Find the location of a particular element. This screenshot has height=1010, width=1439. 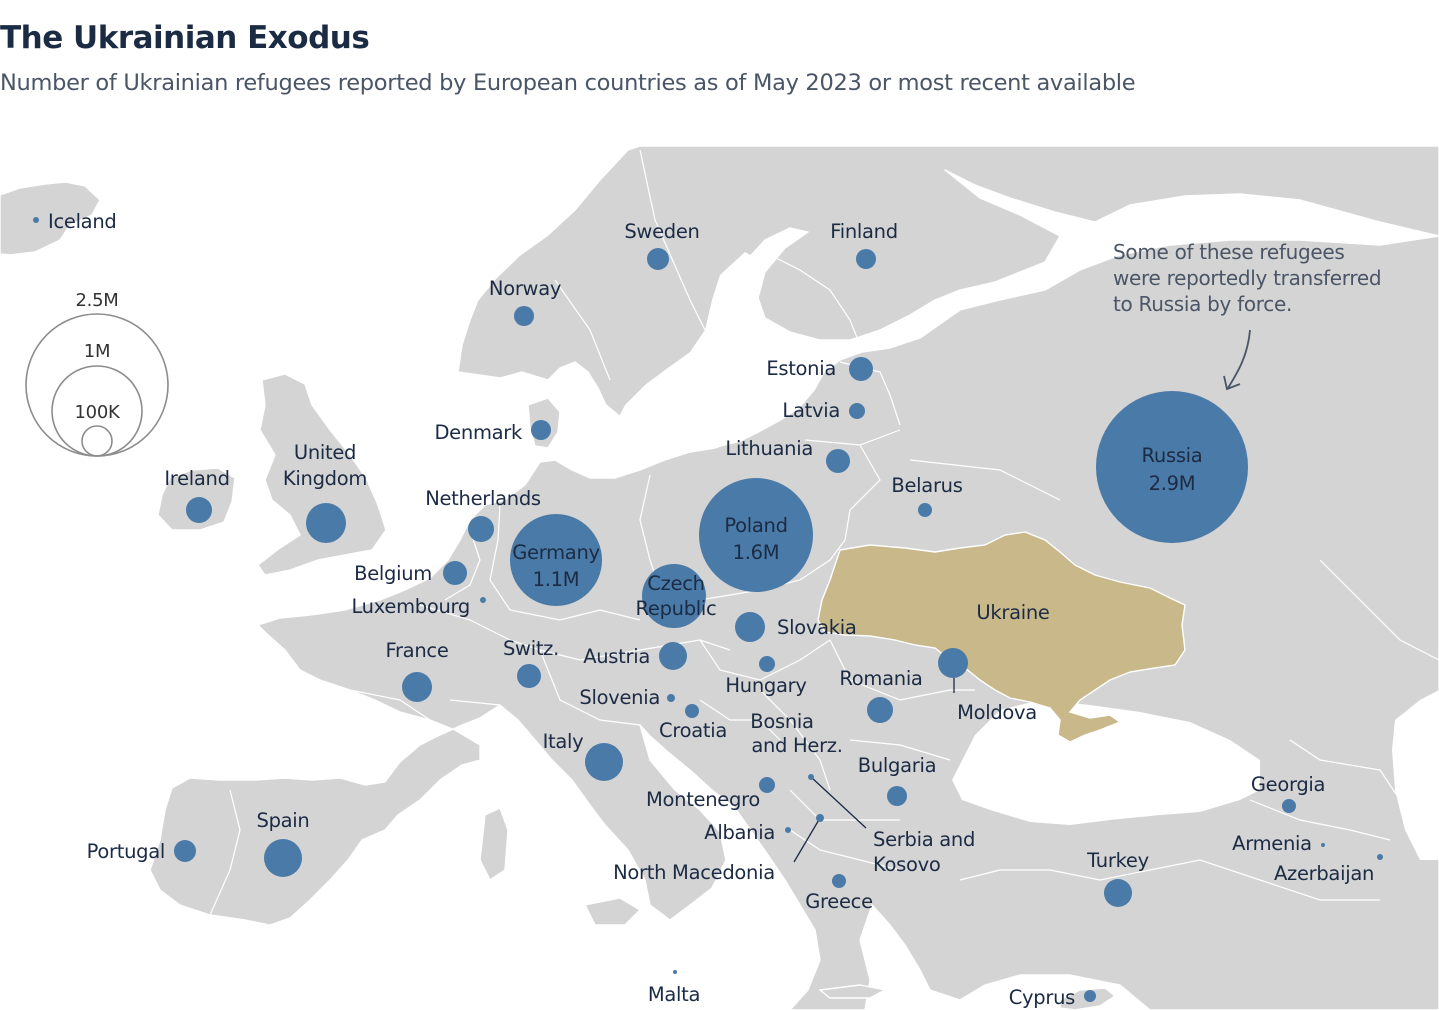

label-montenegro: Montenegro is located at coordinates (703, 799).